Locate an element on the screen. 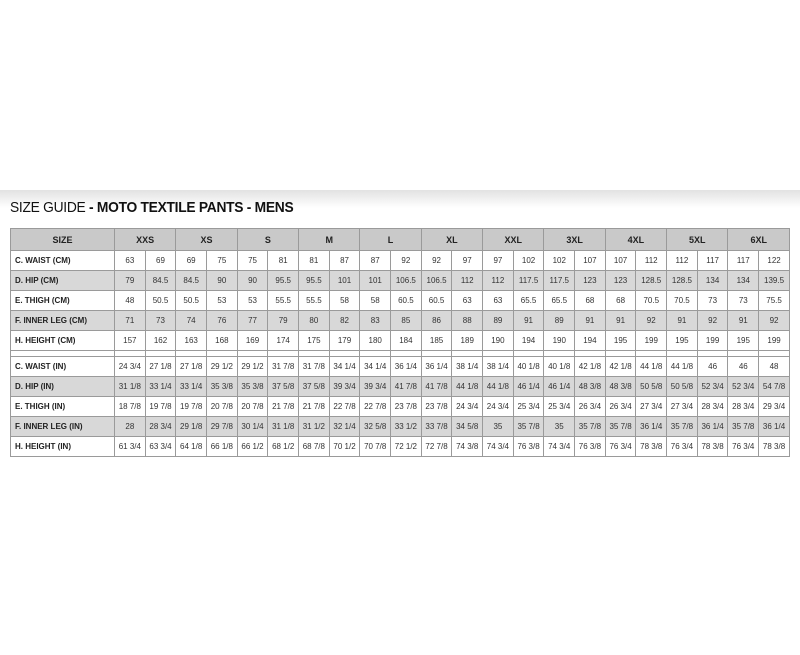 The width and height of the screenshot is (800, 655). cell-value: 87 is located at coordinates (344, 260).